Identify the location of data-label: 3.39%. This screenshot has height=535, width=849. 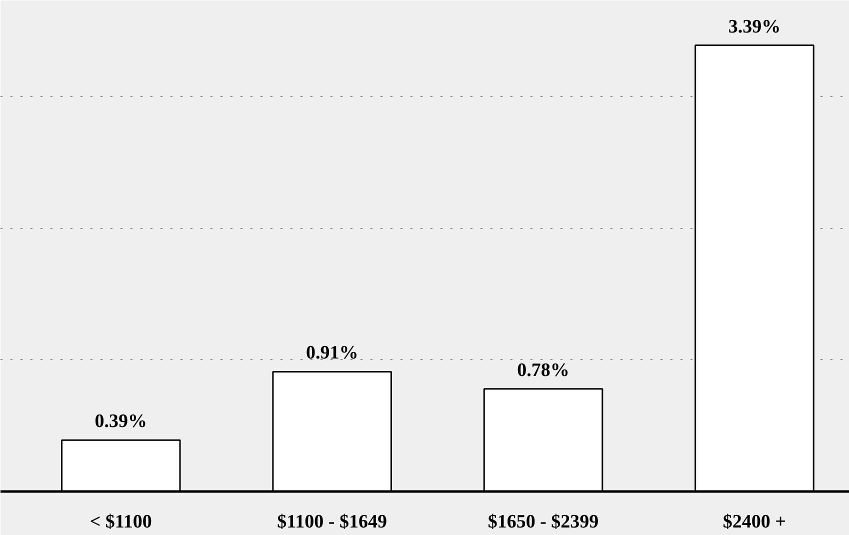
(754, 27).